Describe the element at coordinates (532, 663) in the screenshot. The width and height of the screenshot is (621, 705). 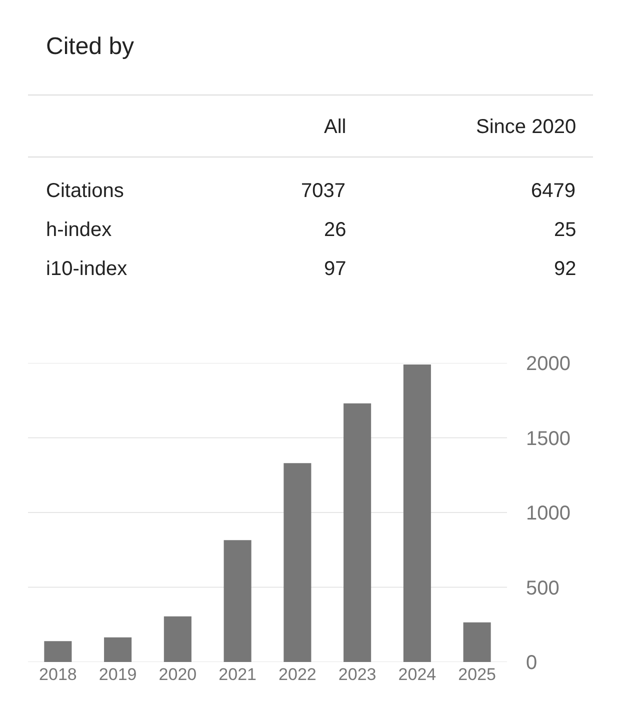
I see `y-tick-label: 0` at that location.